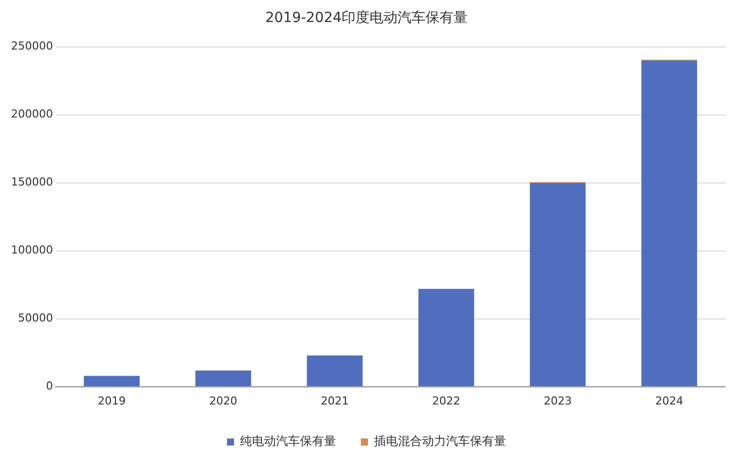 Image resolution: width=739 pixels, height=462 pixels. I want to click on legend-label: 纯电动汽车保有量, so click(288, 441).